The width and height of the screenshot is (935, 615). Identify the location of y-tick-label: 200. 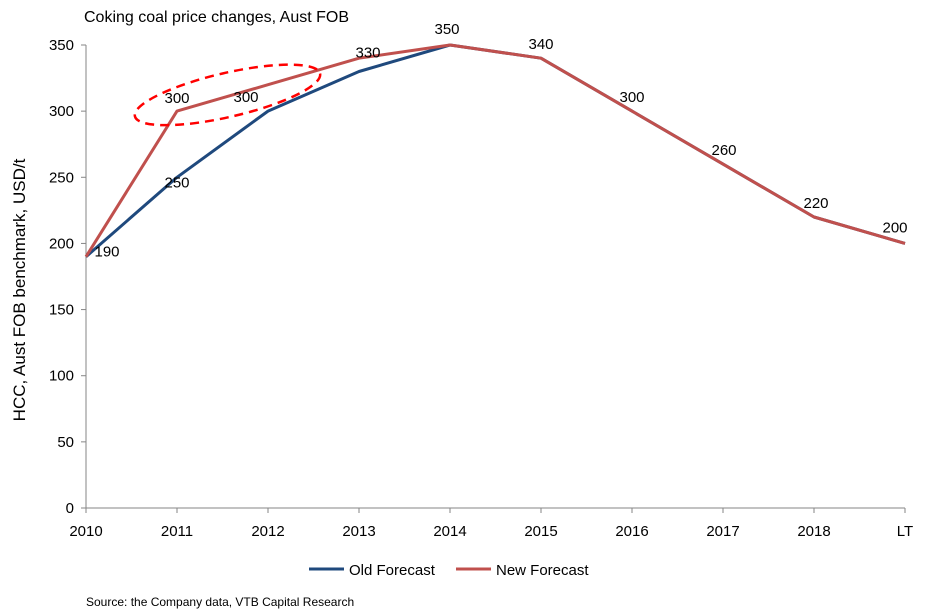
(61, 243).